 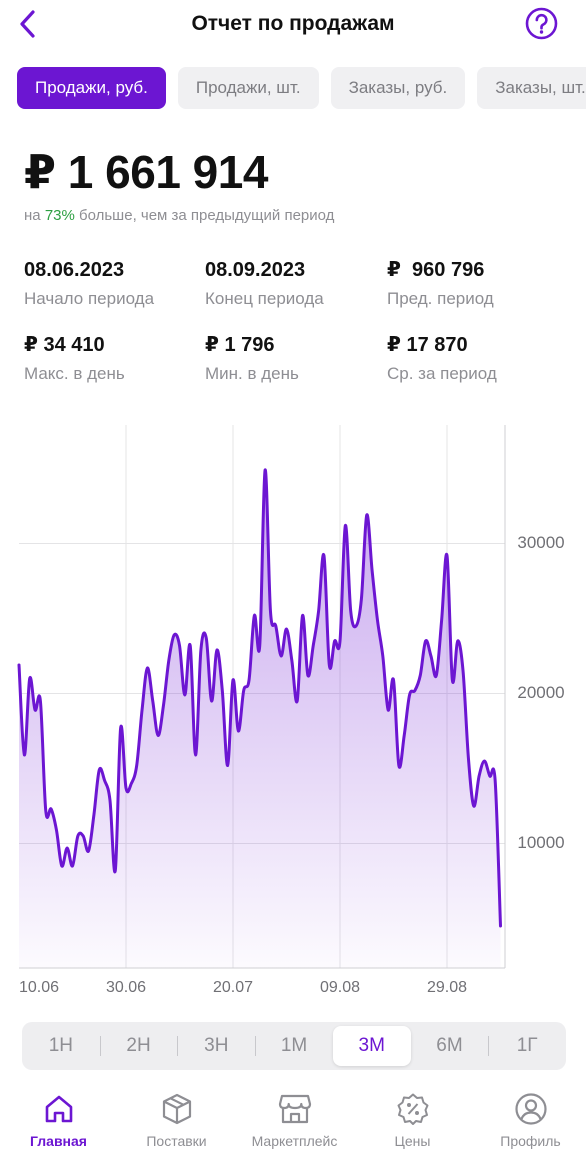 I want to click on store-icon, so click(x=294, y=1109).